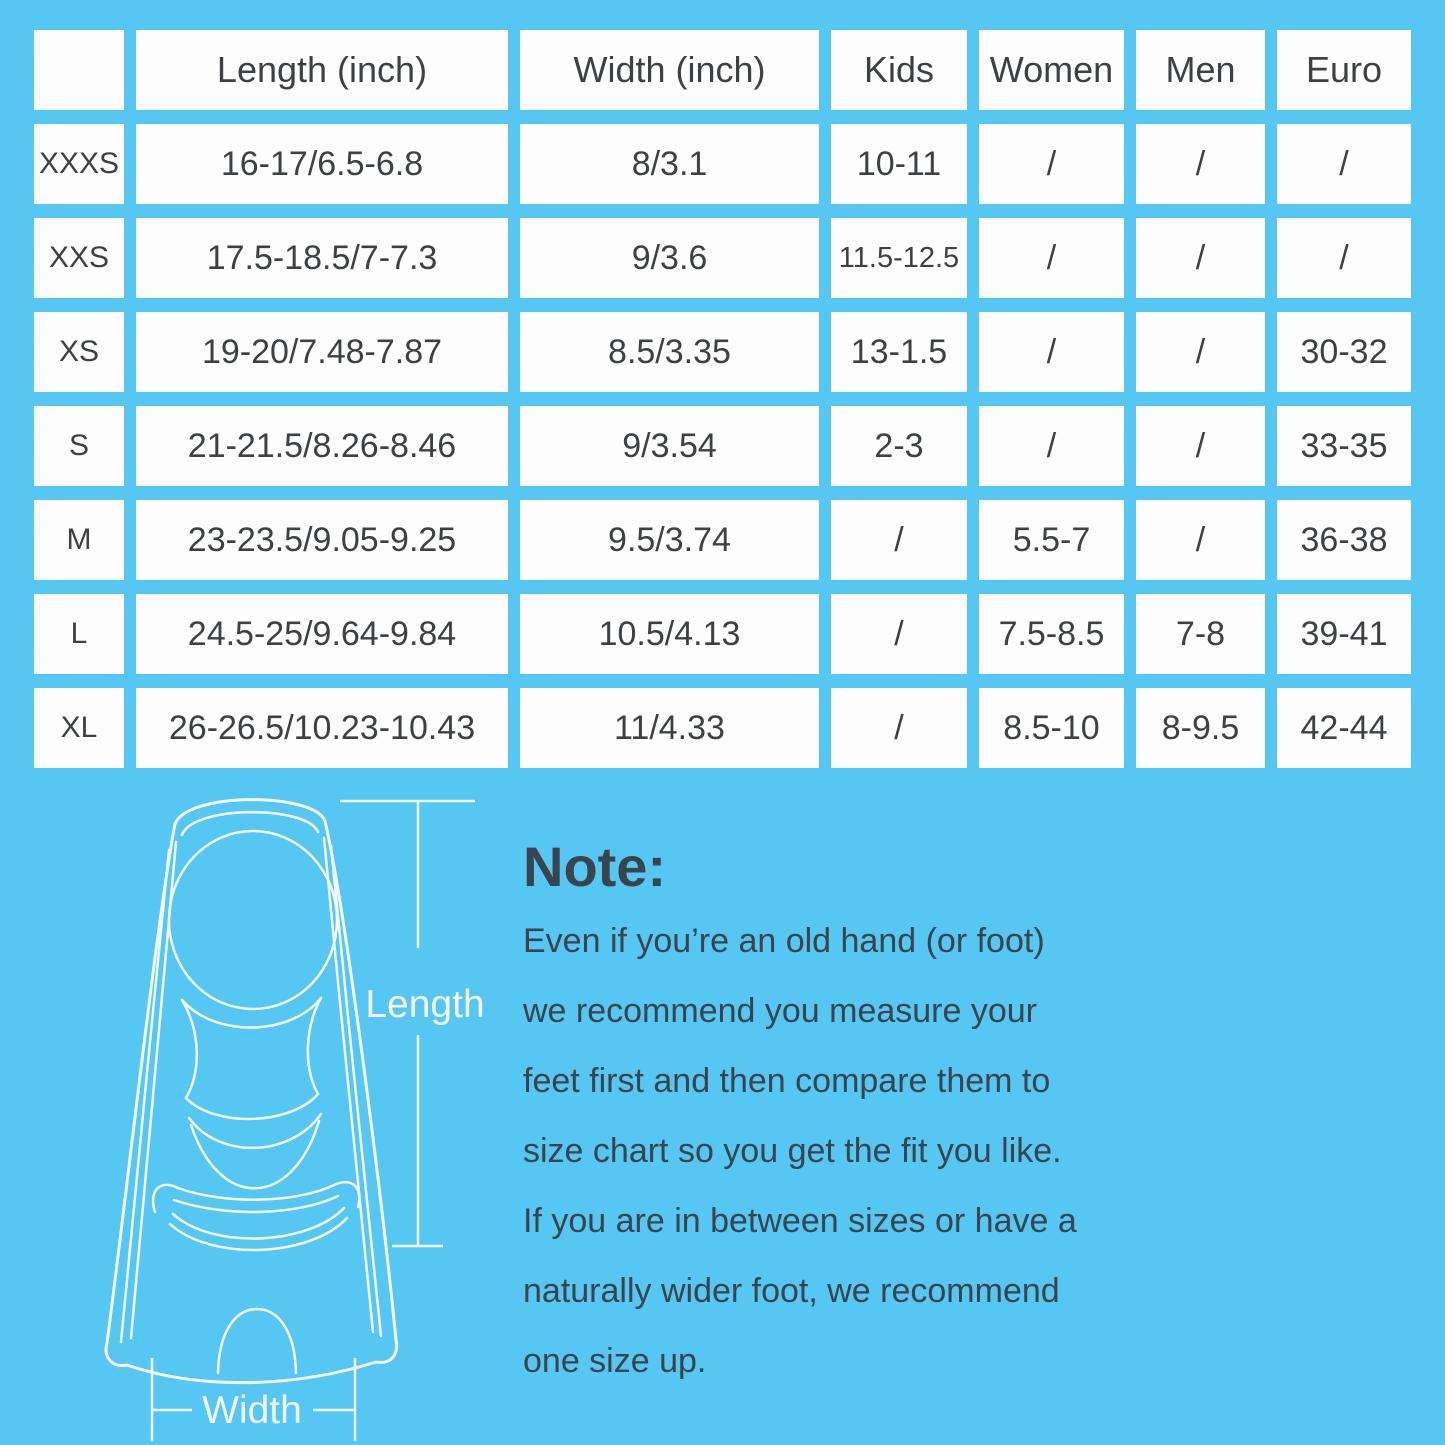 Image resolution: width=1445 pixels, height=1445 pixels. I want to click on table-cell-xl-men: 8-9.5, so click(1200, 728).